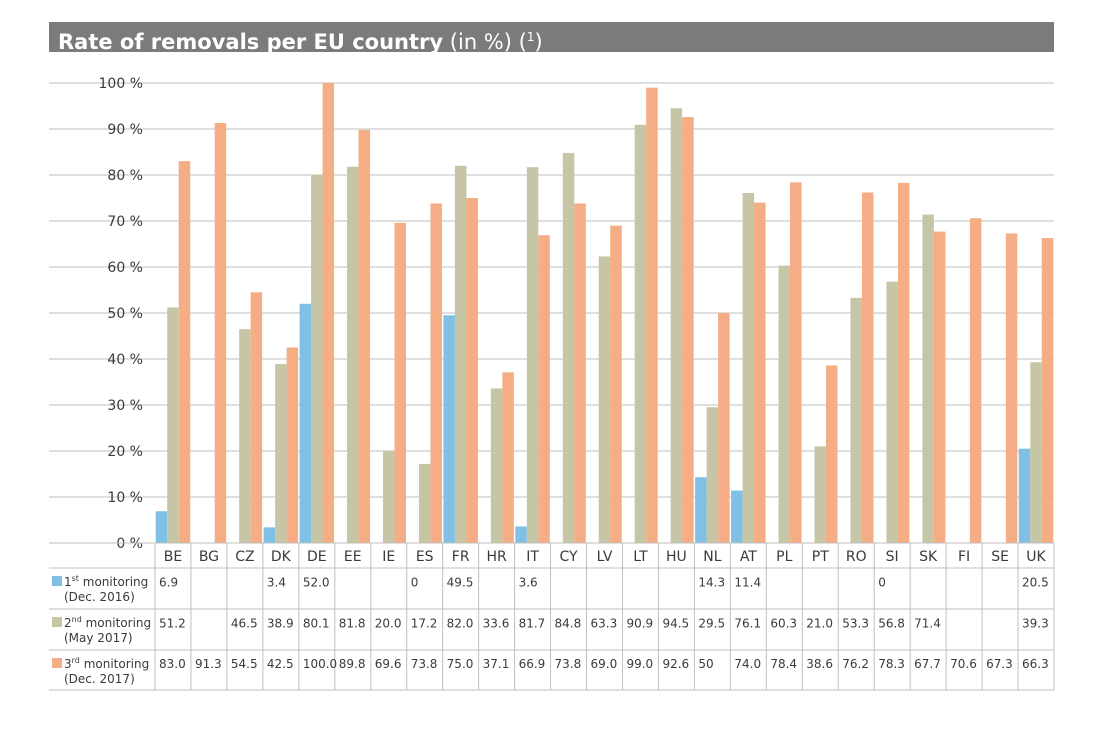 The width and height of the screenshot is (1099, 735). What do you see at coordinates (711, 583) in the screenshot?
I see `table-cell-nl-series-1: 14.3` at bounding box center [711, 583].